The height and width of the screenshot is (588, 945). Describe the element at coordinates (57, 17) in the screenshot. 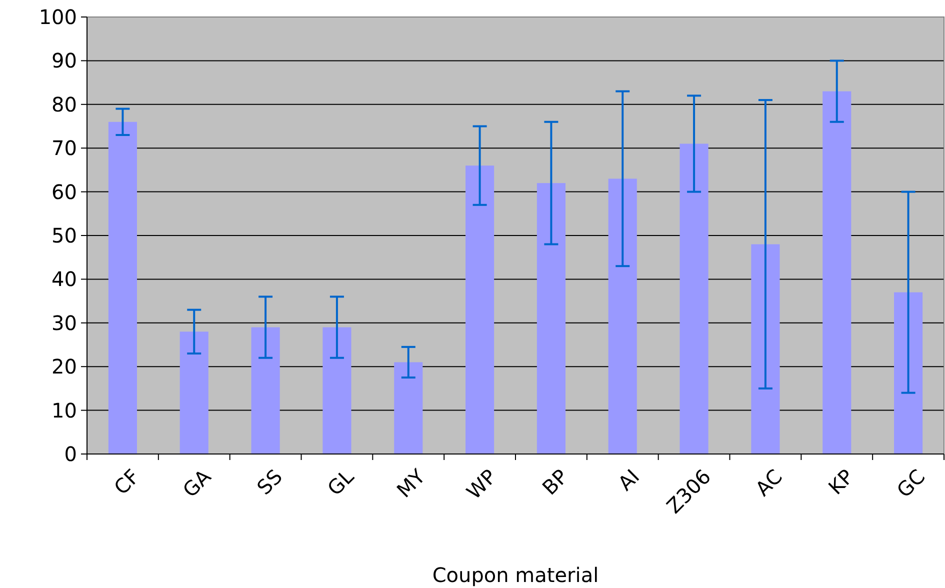

I see `y-tick-label: 100` at that location.